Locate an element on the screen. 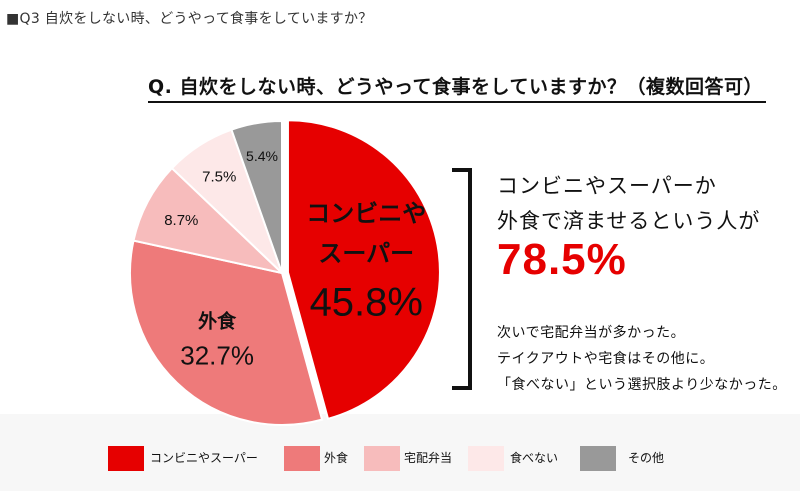 Image resolution: width=800 pixels, height=491 pixels. slice-value-label: 5.4% is located at coordinates (262, 156).